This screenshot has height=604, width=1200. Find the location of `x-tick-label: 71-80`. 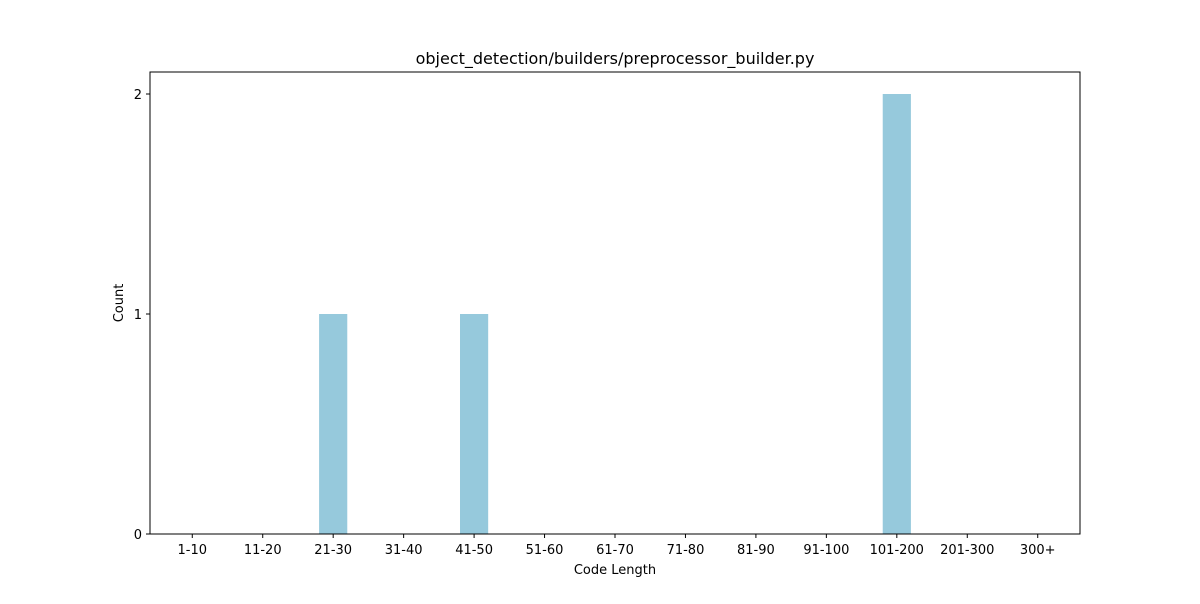

x-tick-label: 71-80 is located at coordinates (686, 550).